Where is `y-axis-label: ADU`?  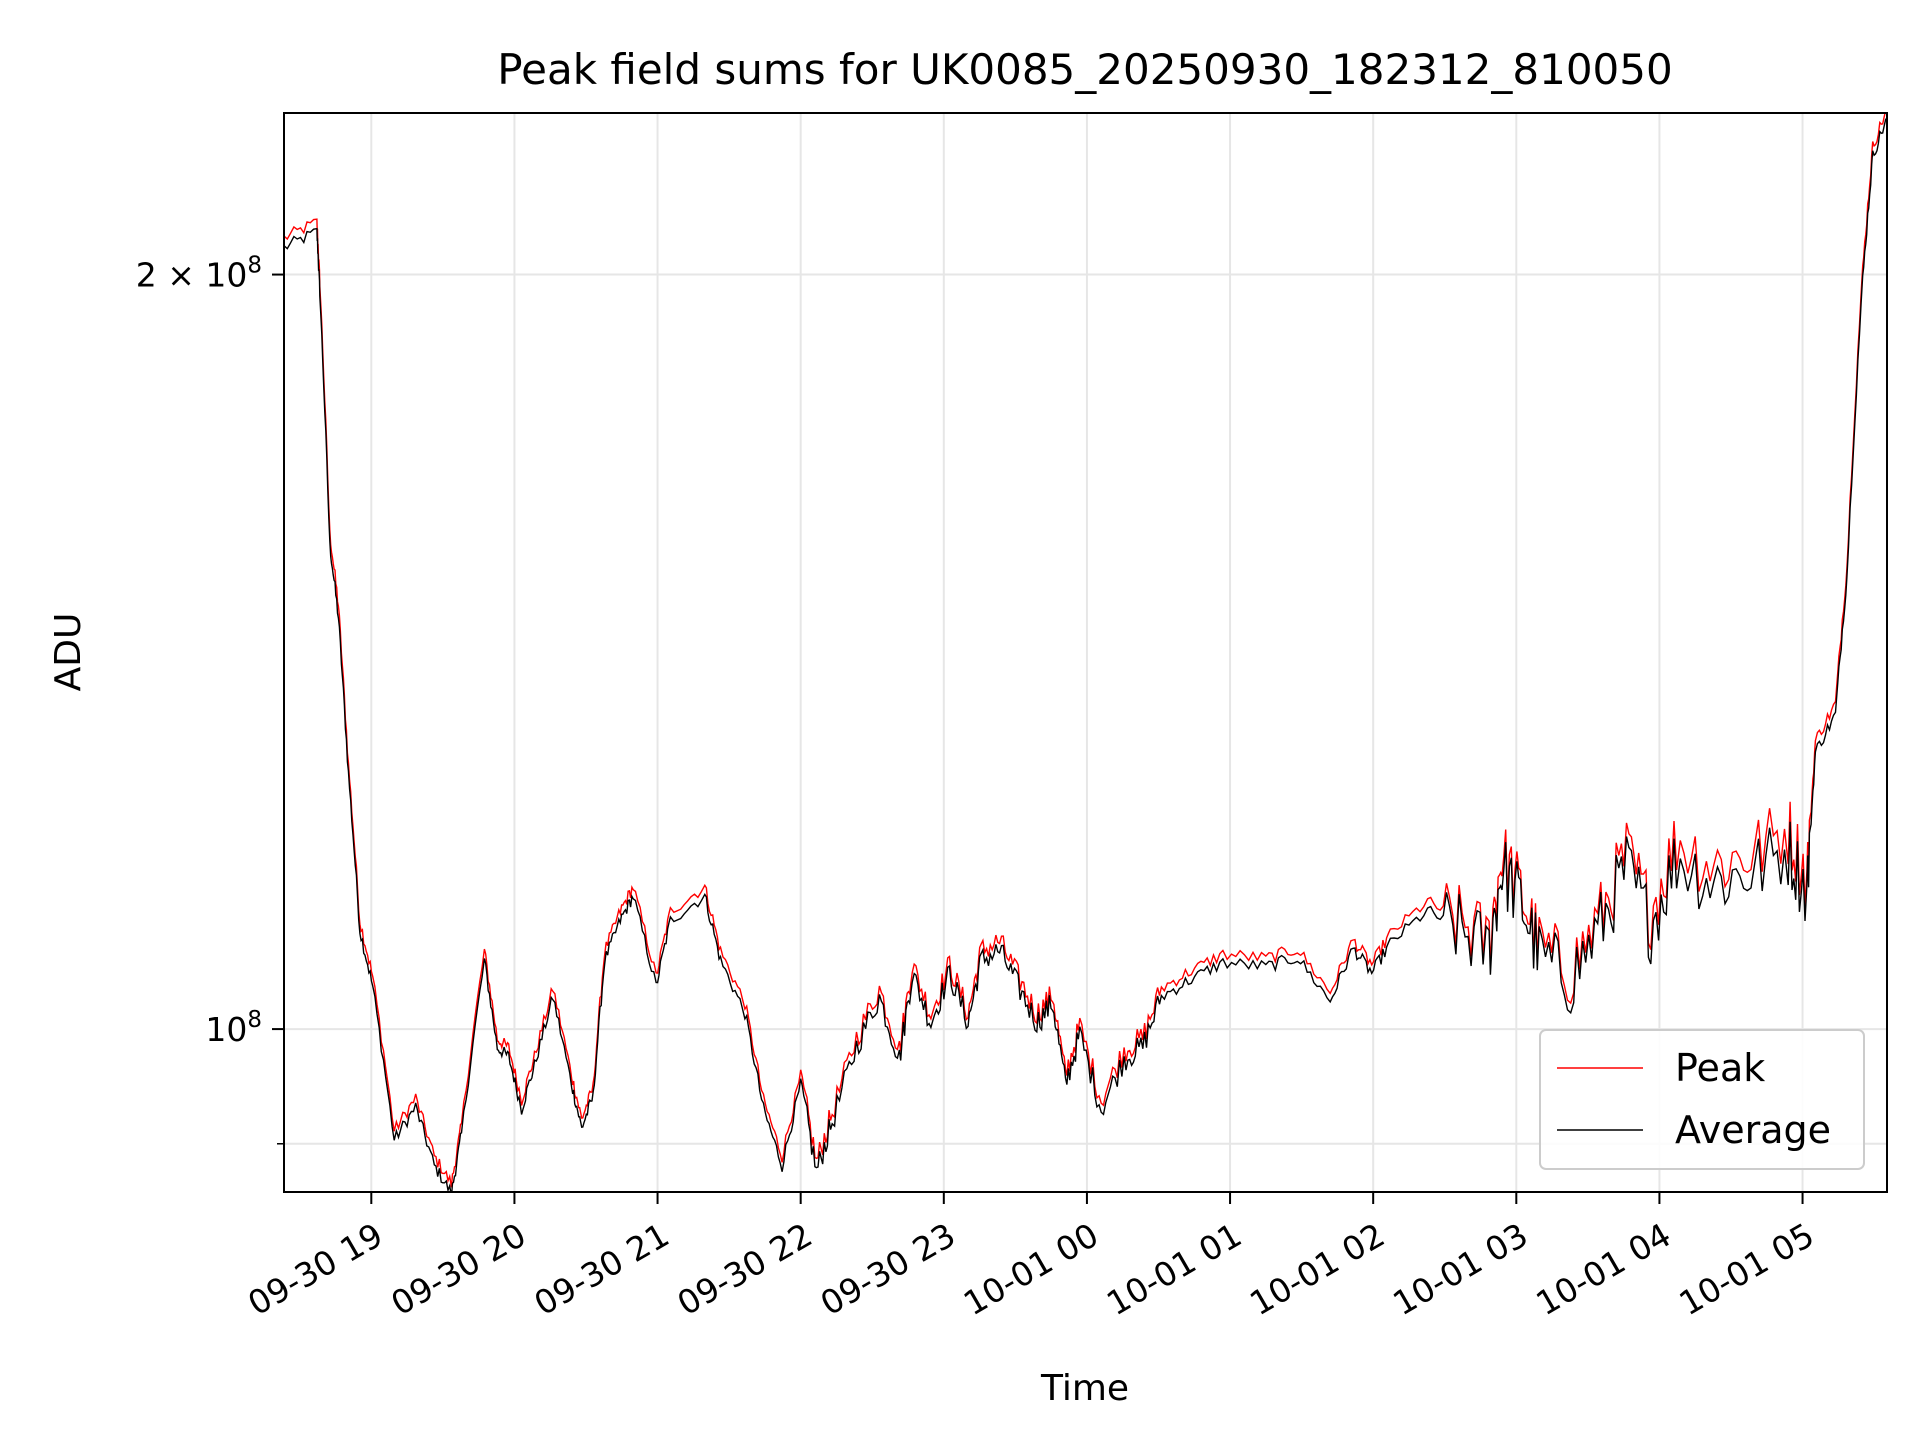 y-axis-label: ADU is located at coordinates (68, 652).